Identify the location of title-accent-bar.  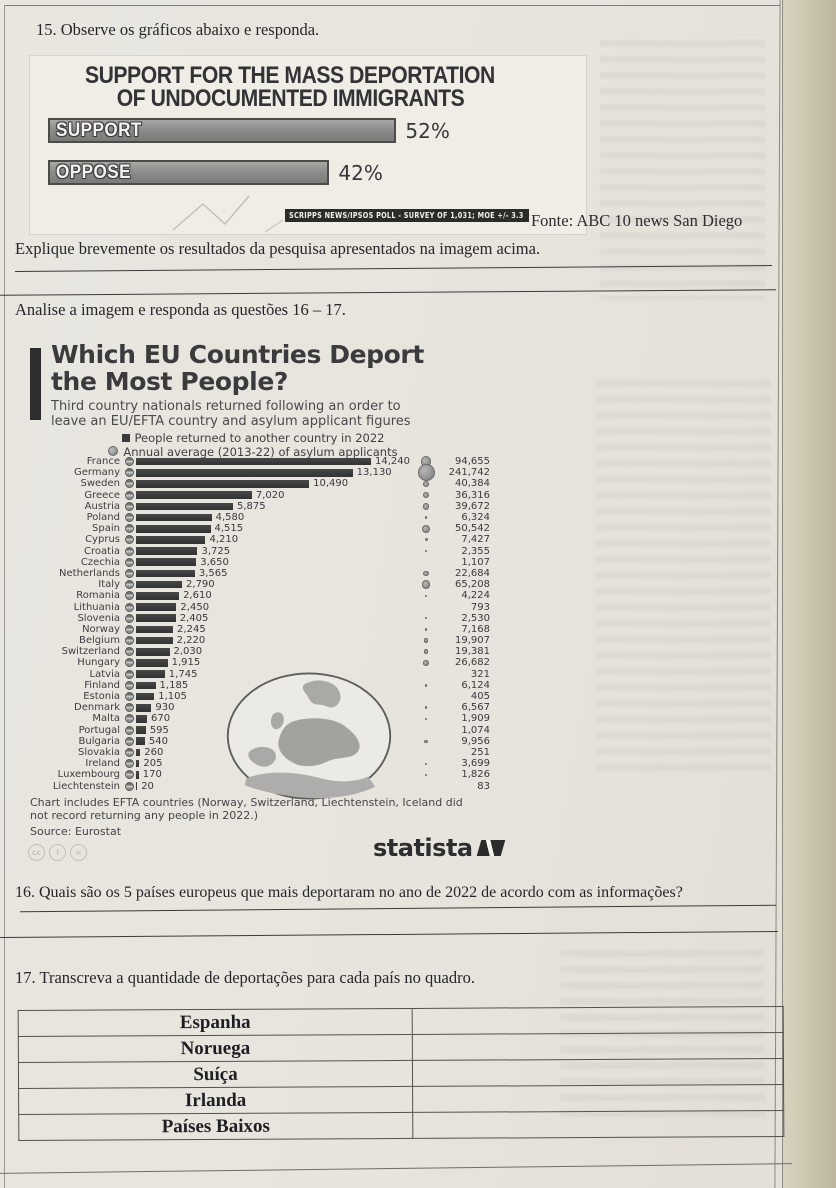
(35, 384).